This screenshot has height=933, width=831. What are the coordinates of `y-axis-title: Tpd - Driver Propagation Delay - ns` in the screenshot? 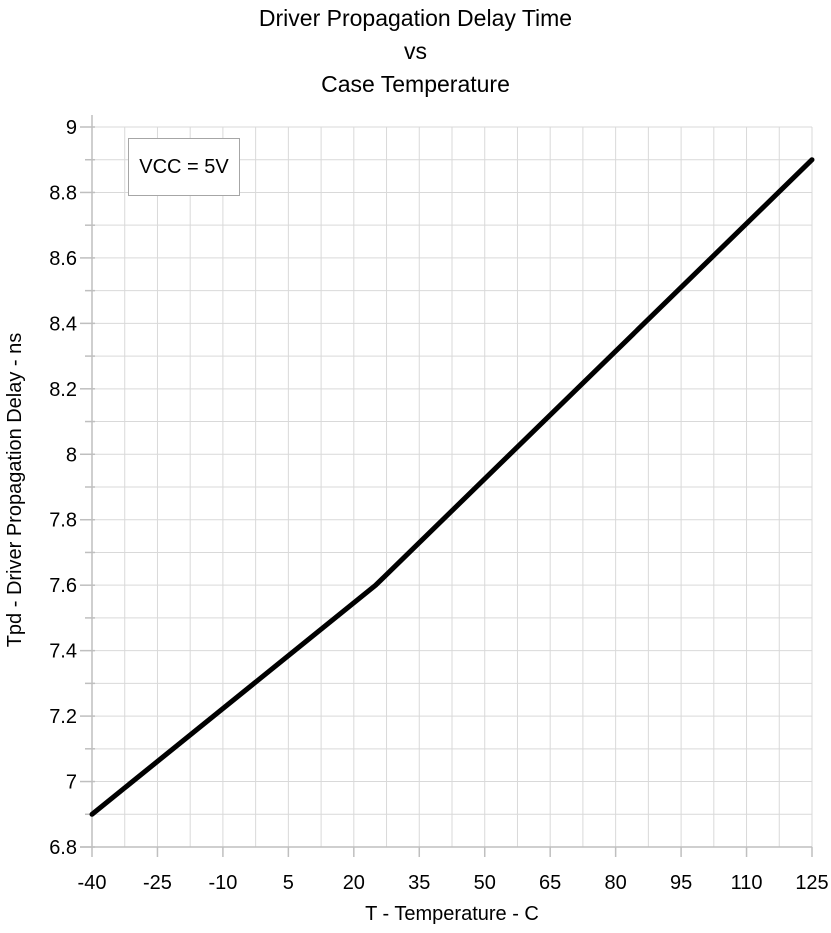 It's located at (15, 490).